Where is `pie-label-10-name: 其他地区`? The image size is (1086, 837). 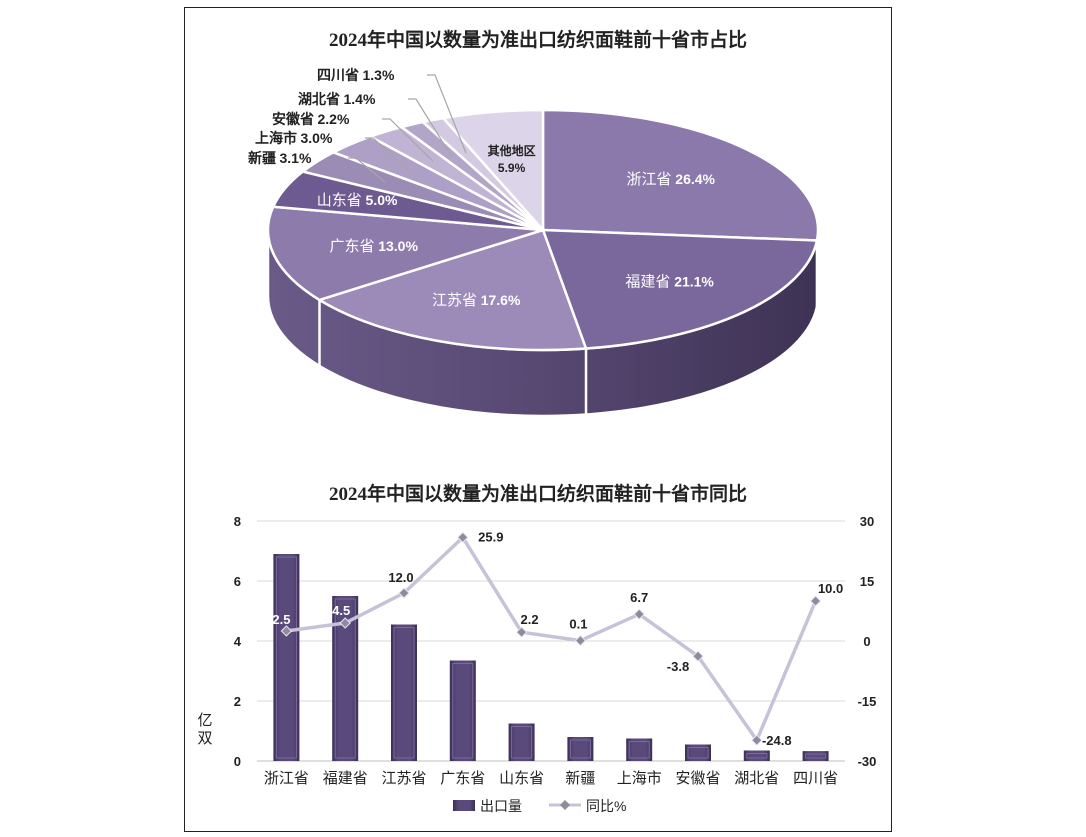 pie-label-10-name: 其他地区 is located at coordinates (512, 150).